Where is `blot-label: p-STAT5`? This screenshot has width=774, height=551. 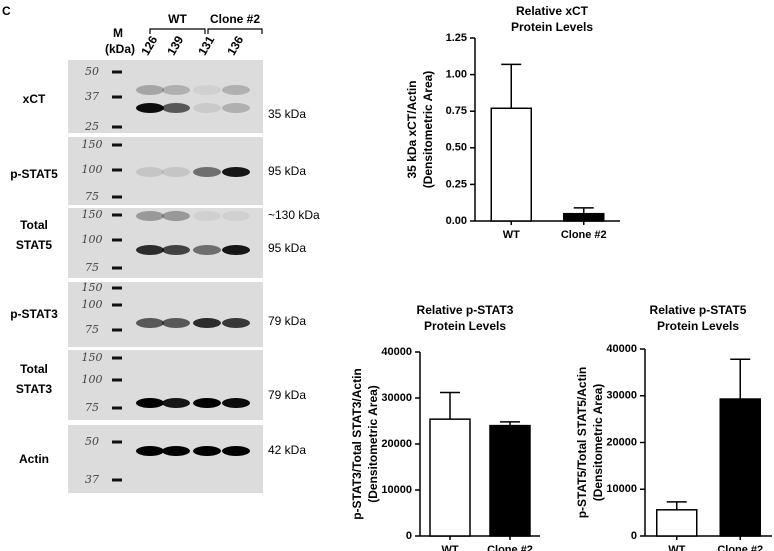
blot-label: p-STAT5 is located at coordinates (34, 174).